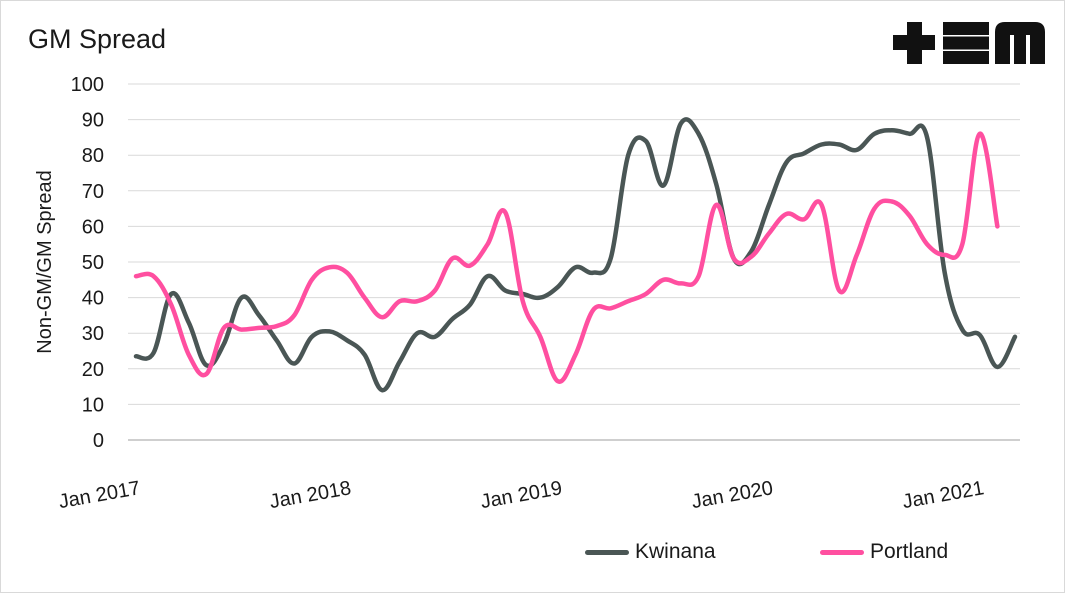  Describe the element at coordinates (93, 405) in the screenshot. I see `y-tick-label: 10` at that location.